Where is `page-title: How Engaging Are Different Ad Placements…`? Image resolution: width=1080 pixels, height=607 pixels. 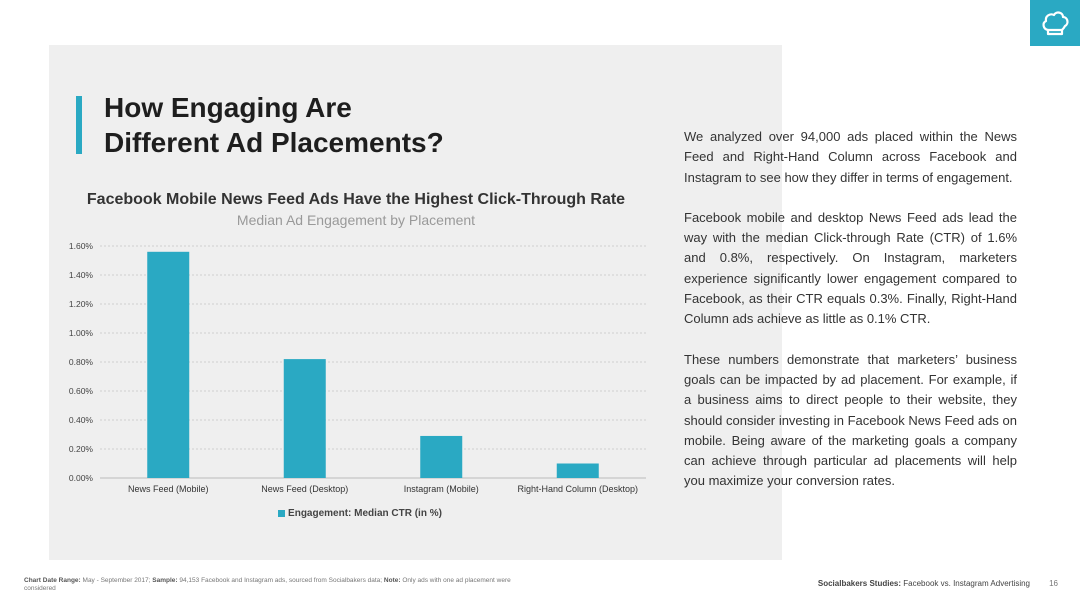 page-title: How Engaging Are Different Ad Placements… is located at coordinates (314, 125).